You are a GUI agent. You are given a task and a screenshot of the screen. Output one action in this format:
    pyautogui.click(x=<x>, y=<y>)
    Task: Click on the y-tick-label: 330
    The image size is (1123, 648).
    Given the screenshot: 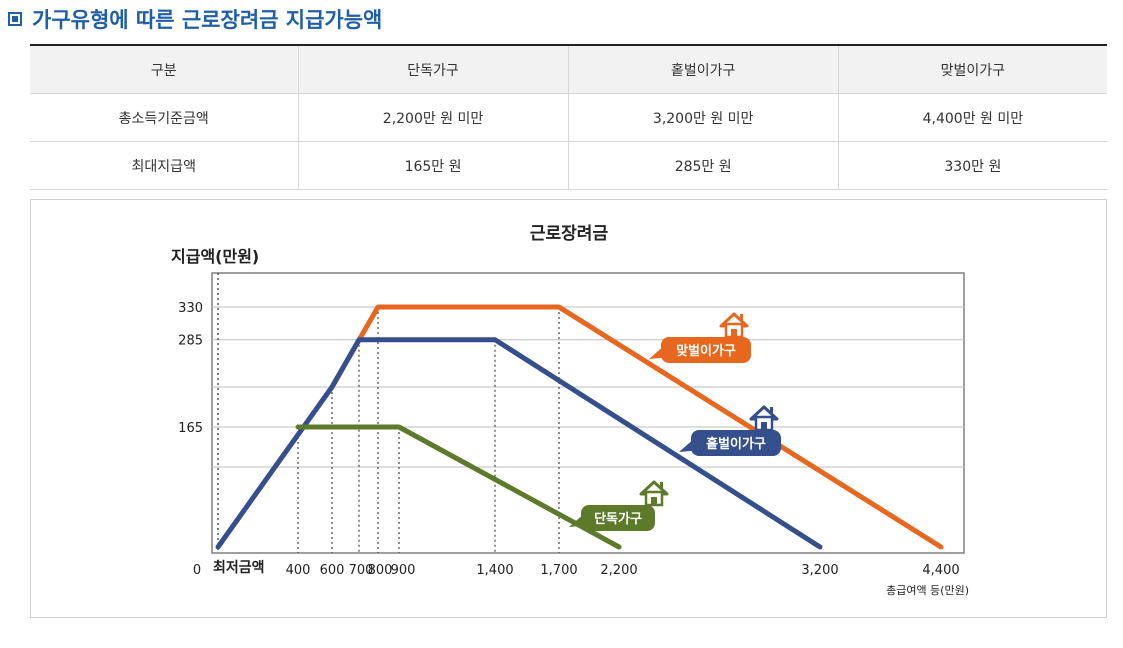 What is the action you would take?
    pyautogui.click(x=190, y=308)
    